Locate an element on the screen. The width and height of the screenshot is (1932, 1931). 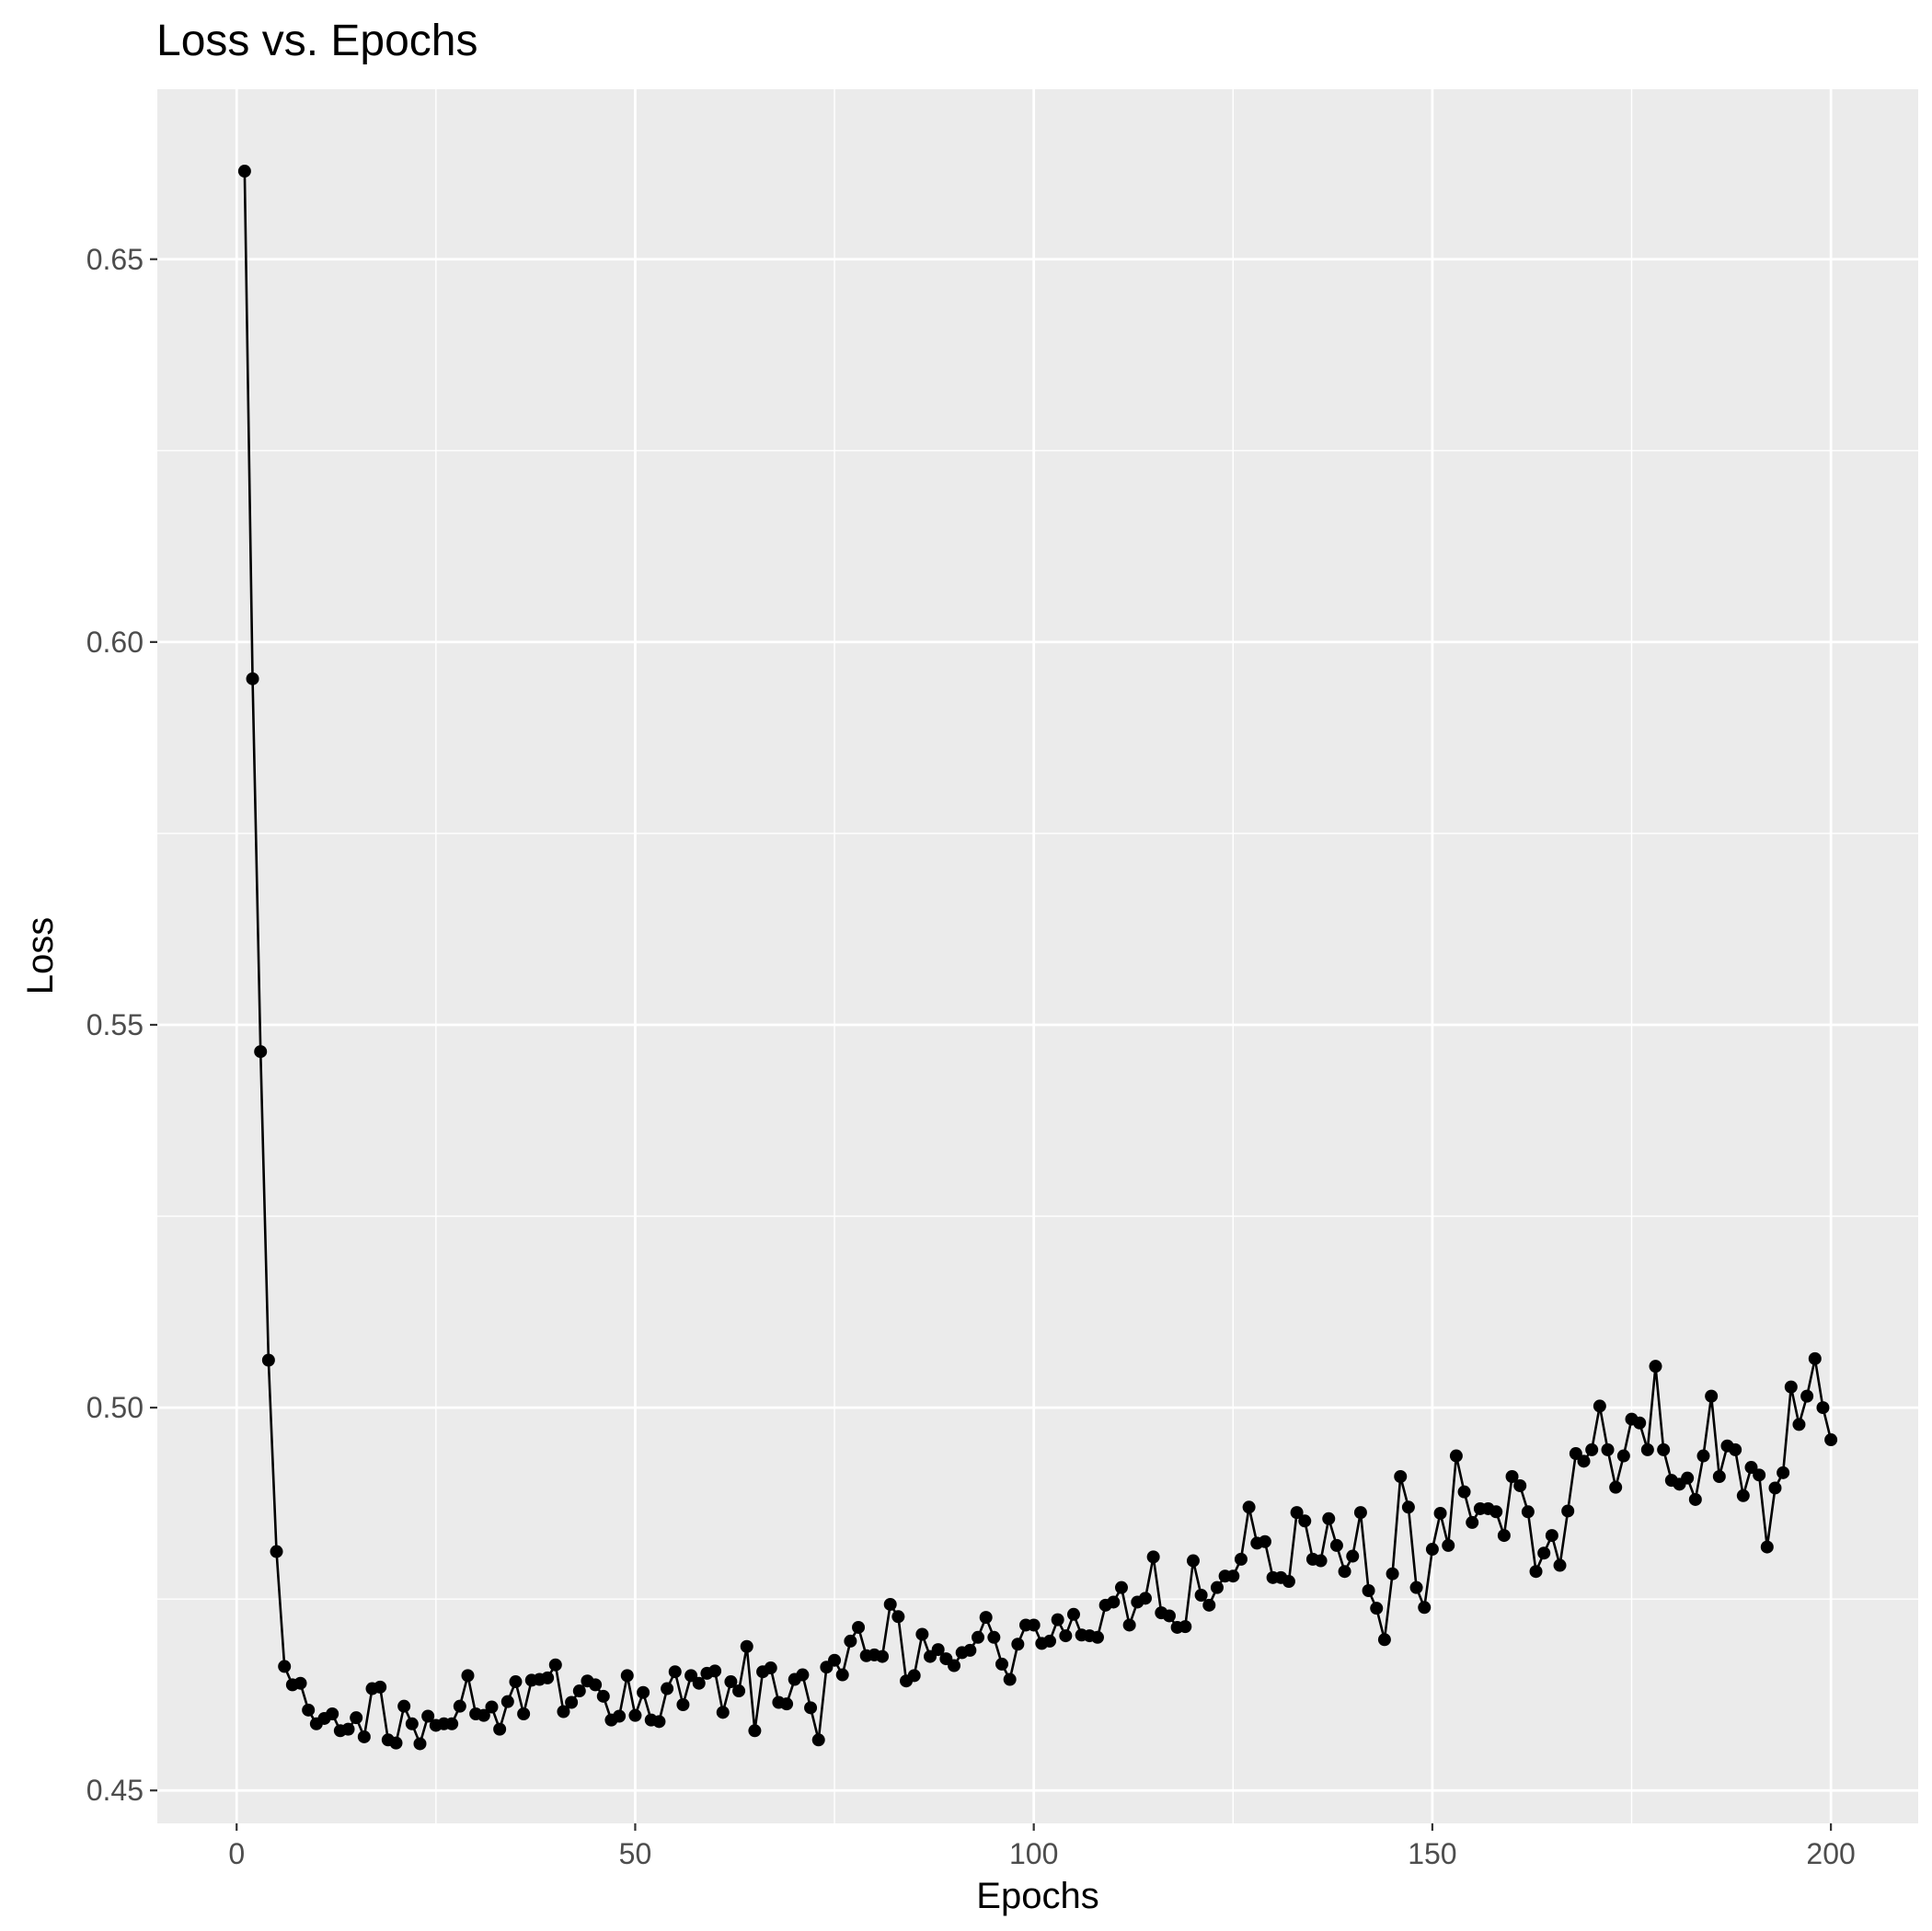
y-tick-label-0: 0.45 is located at coordinates (115, 1791).